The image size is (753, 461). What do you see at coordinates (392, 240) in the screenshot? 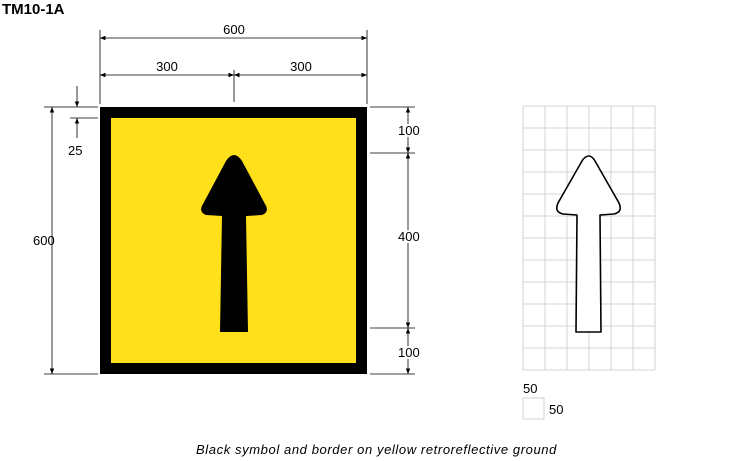
I see `symbol-dimensions` at bounding box center [392, 240].